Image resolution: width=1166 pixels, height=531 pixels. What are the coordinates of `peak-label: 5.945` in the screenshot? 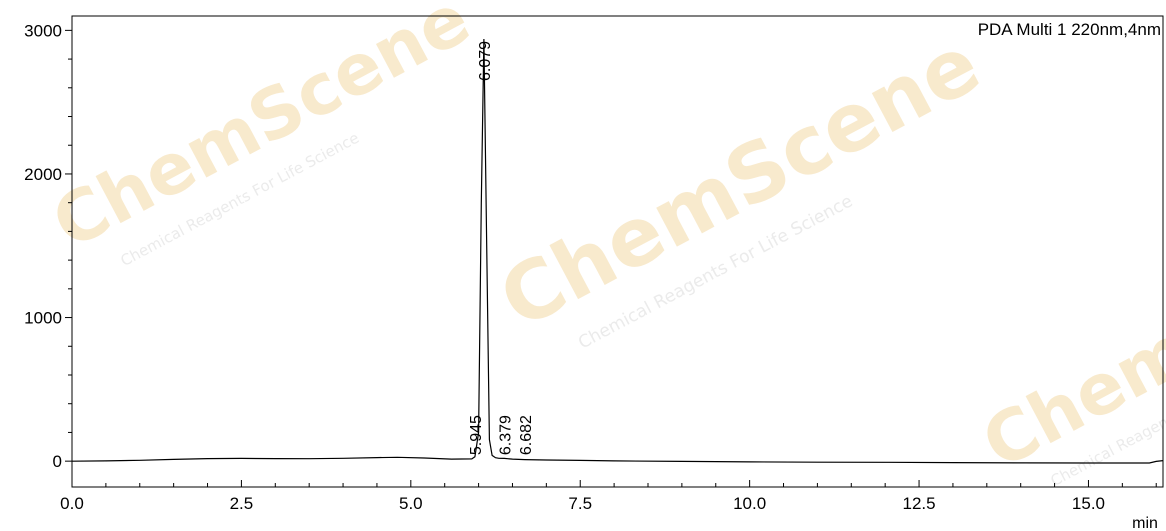 It's located at (476, 435).